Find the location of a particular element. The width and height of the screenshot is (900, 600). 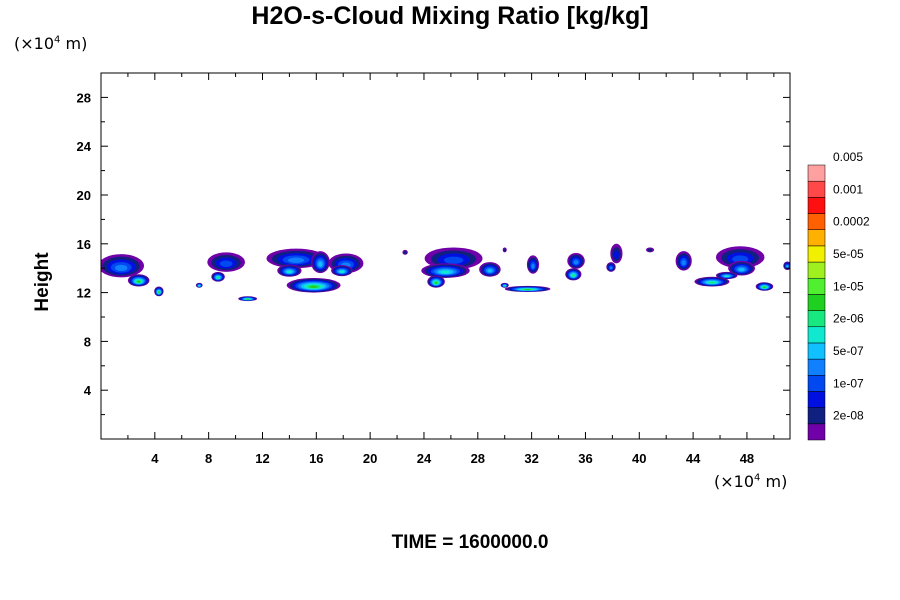

x-tick-label: 44 is located at coordinates (693, 458).